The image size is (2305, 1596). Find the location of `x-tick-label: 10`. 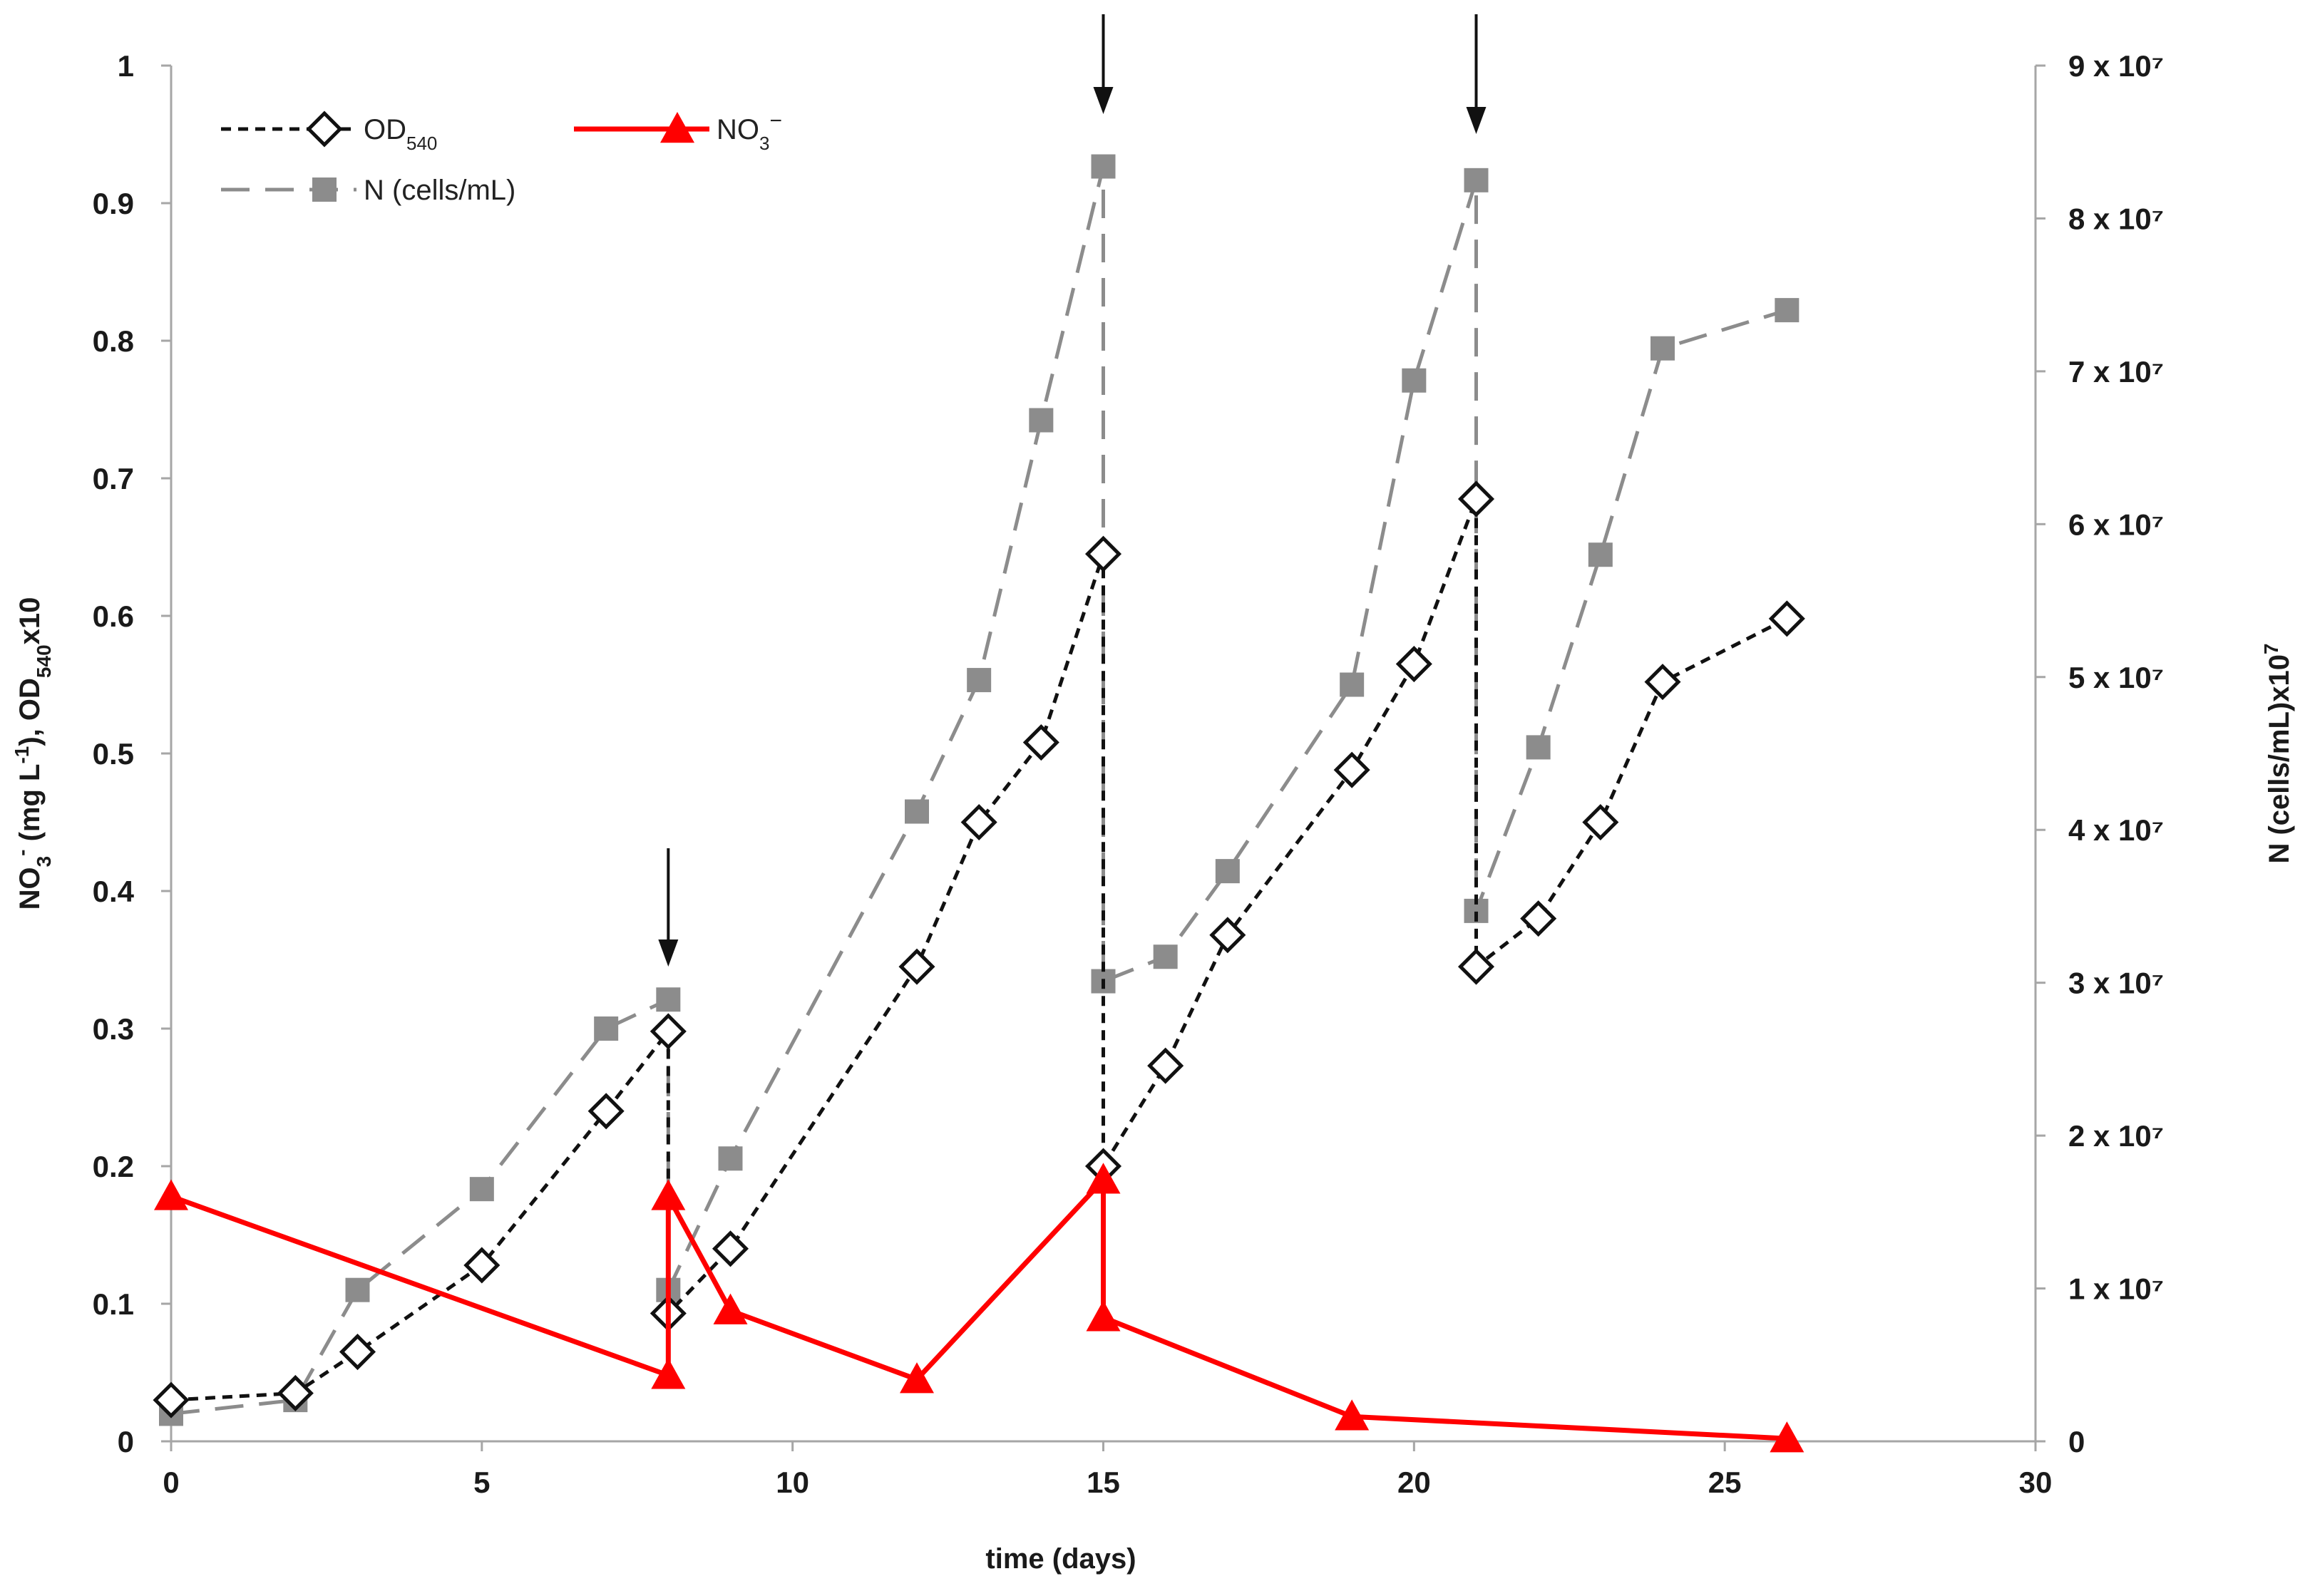

x-tick-label: 10 is located at coordinates (793, 1483).